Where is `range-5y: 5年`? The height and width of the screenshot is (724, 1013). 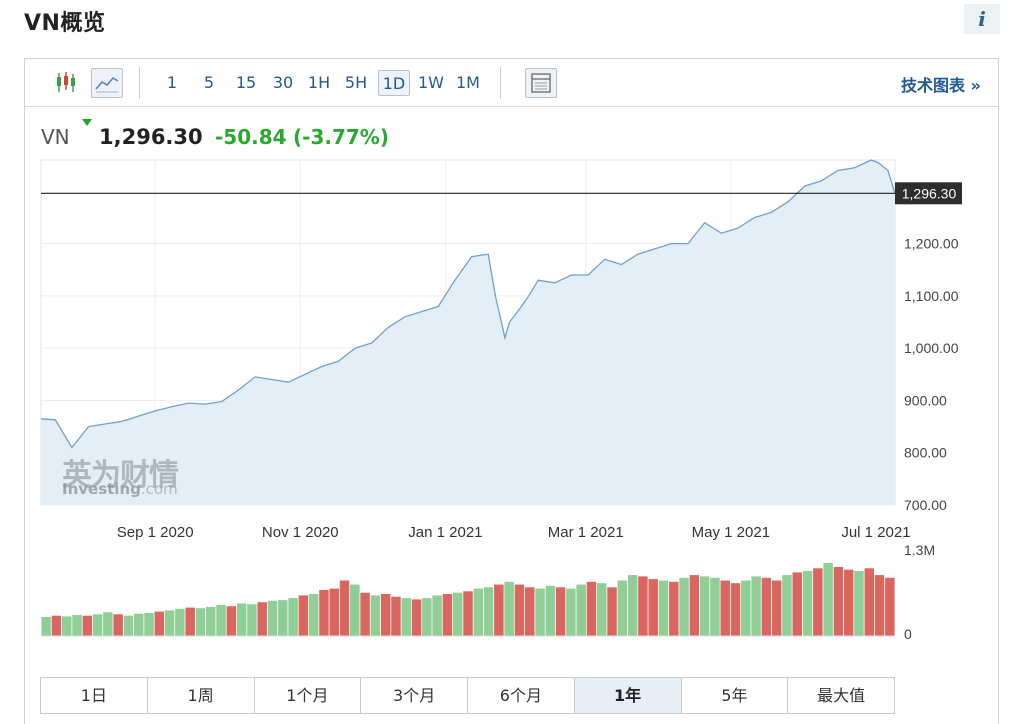
range-5y: 5年 is located at coordinates (735, 695).